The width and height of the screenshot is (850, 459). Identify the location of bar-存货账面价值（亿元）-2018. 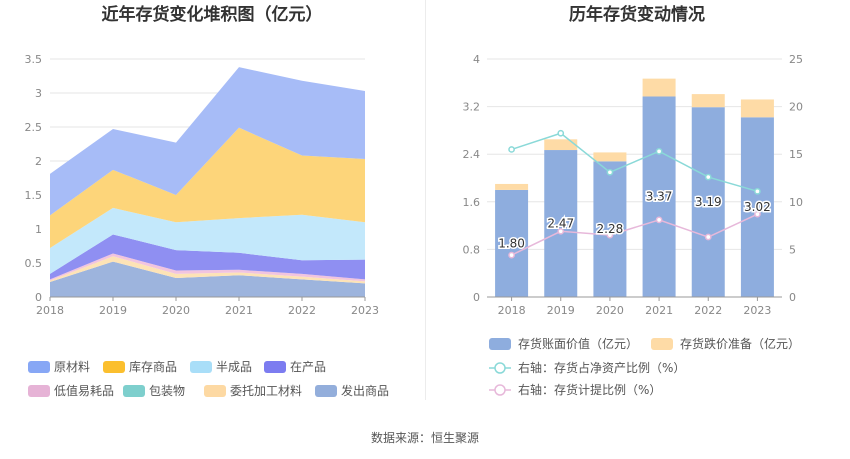
(512, 243).